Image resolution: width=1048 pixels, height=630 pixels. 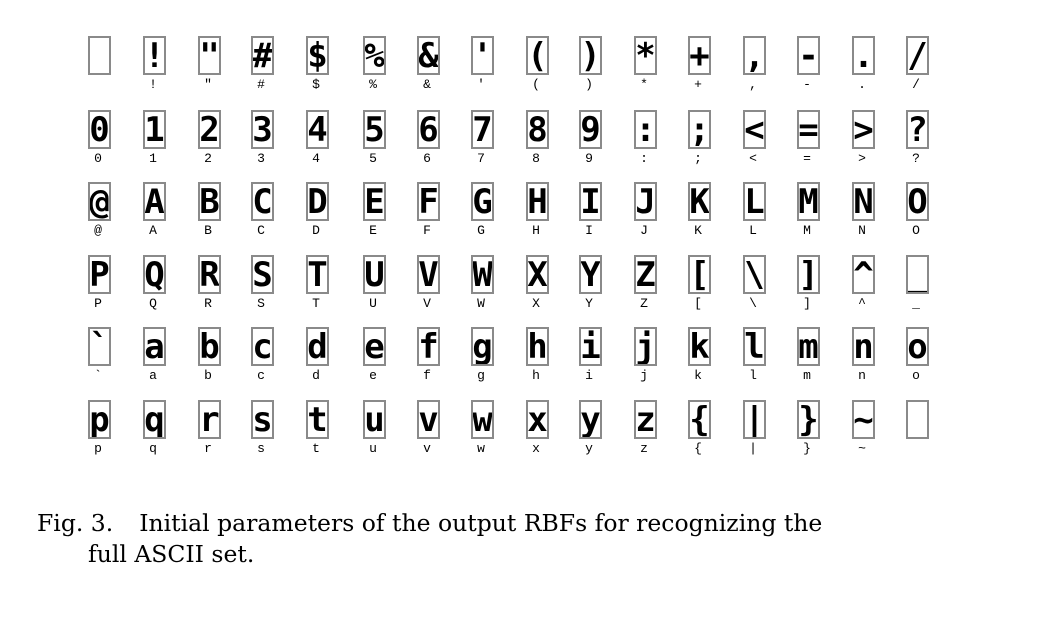 I want to click on glyph-cell: {{, so click(x=716, y=437).